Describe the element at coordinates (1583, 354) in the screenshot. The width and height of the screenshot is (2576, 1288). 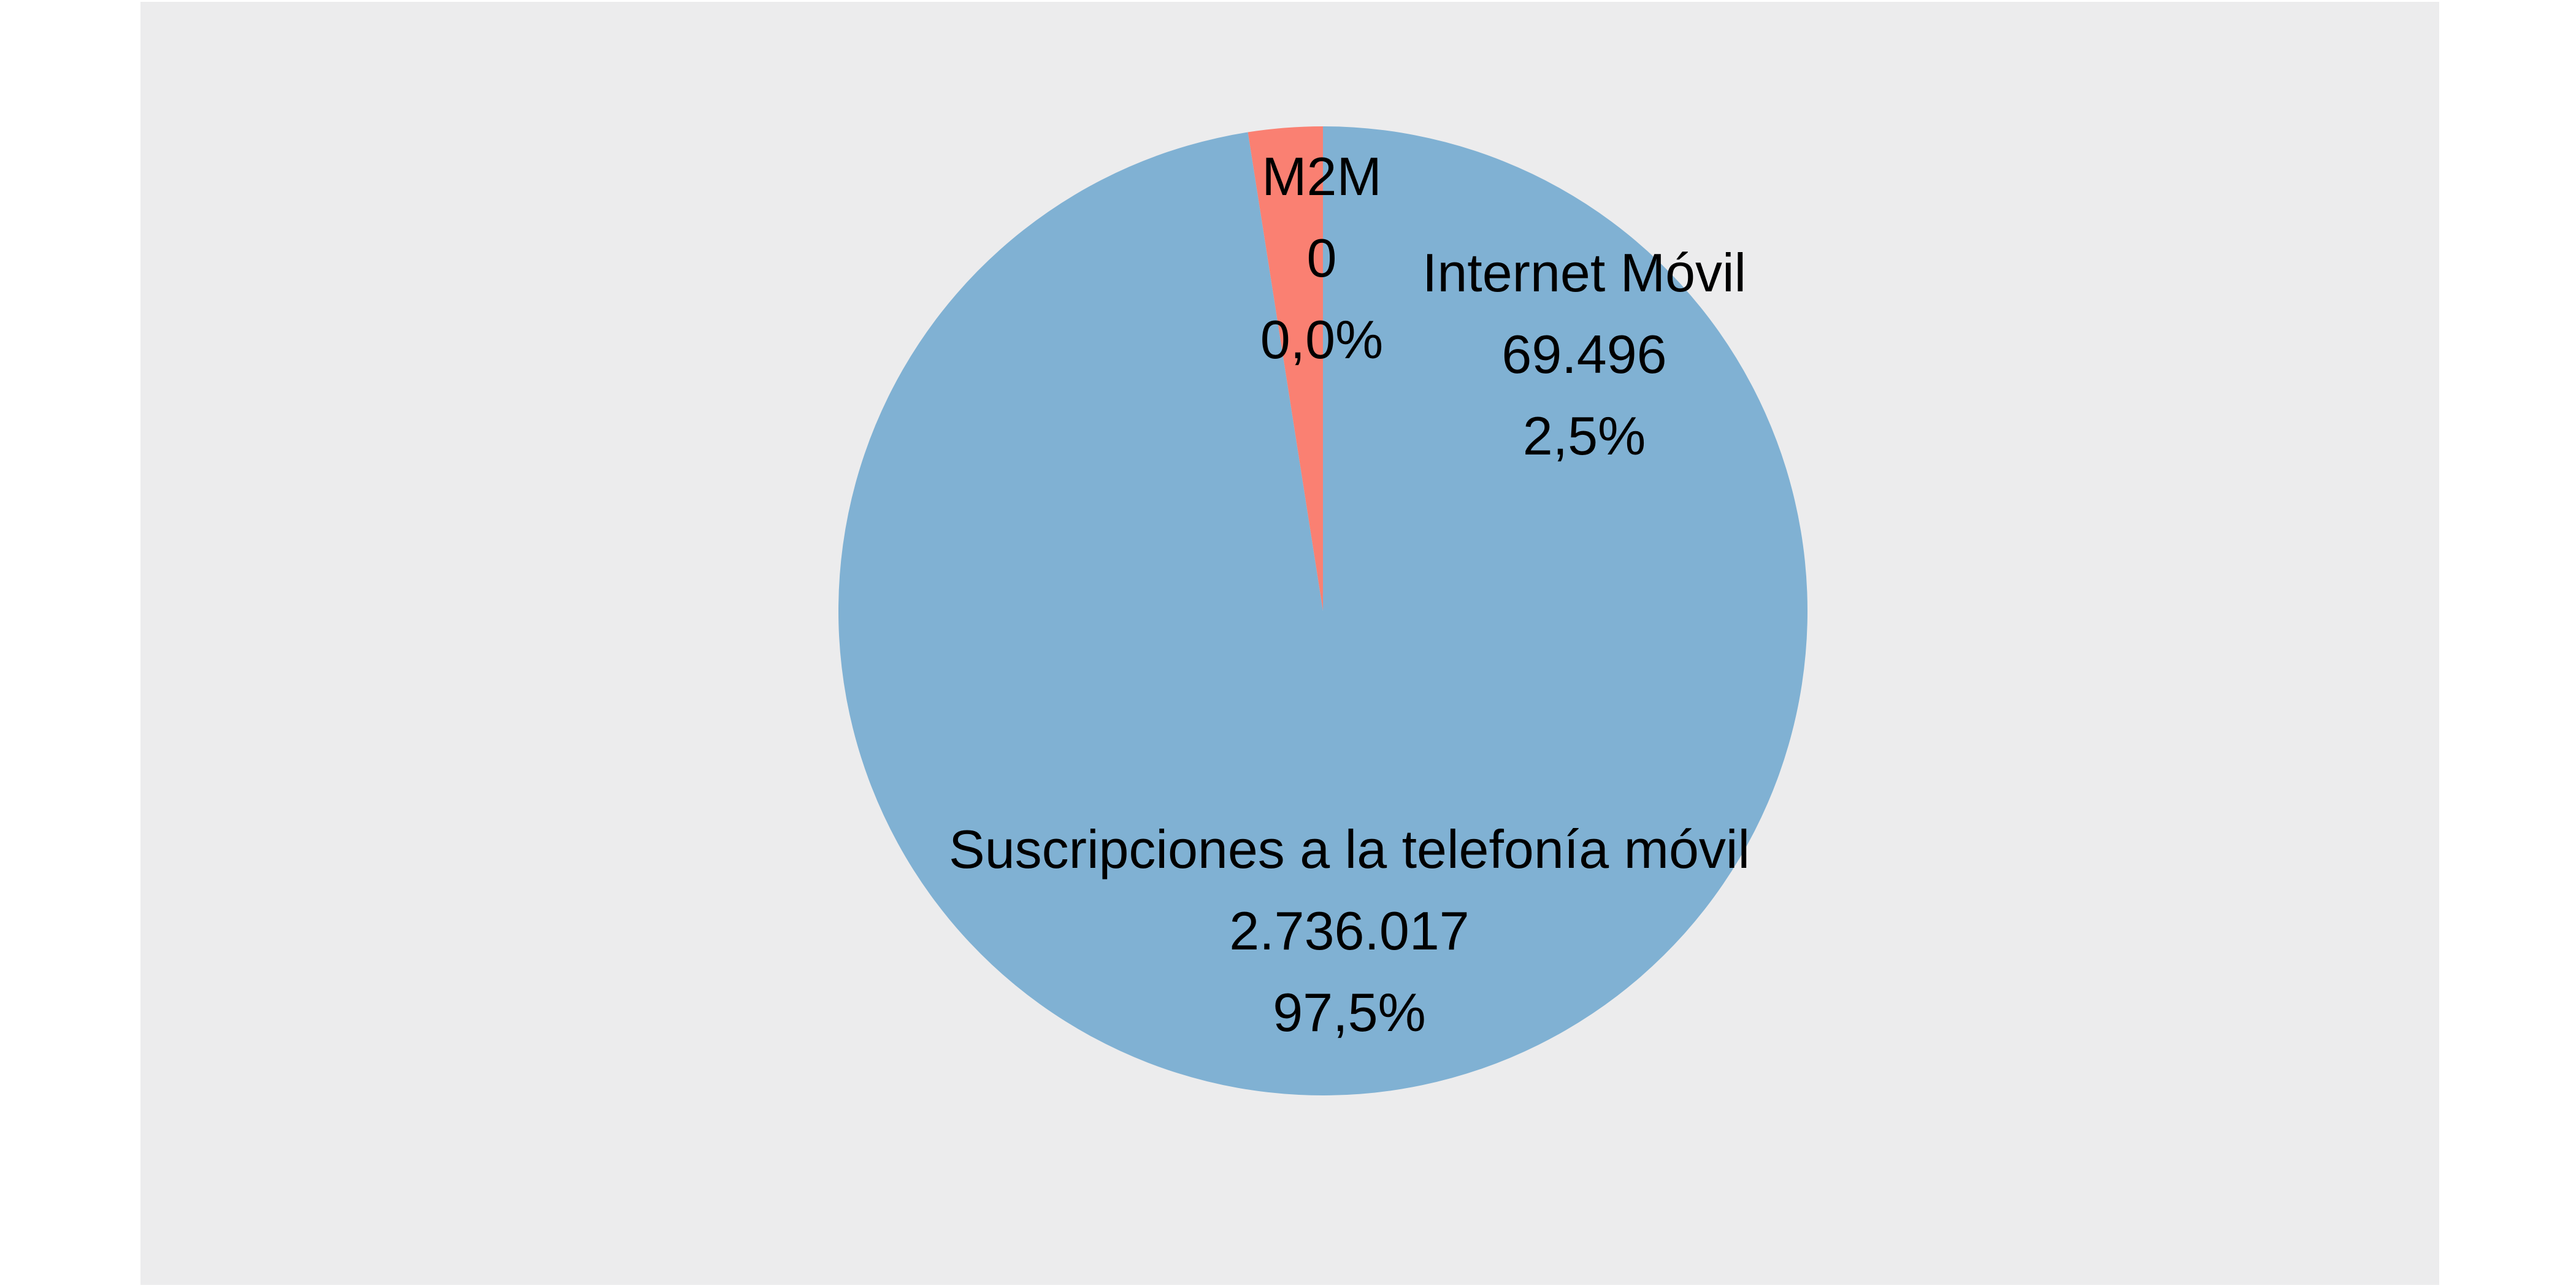
I see `pie-label-internet-movil-value: 69.496` at that location.